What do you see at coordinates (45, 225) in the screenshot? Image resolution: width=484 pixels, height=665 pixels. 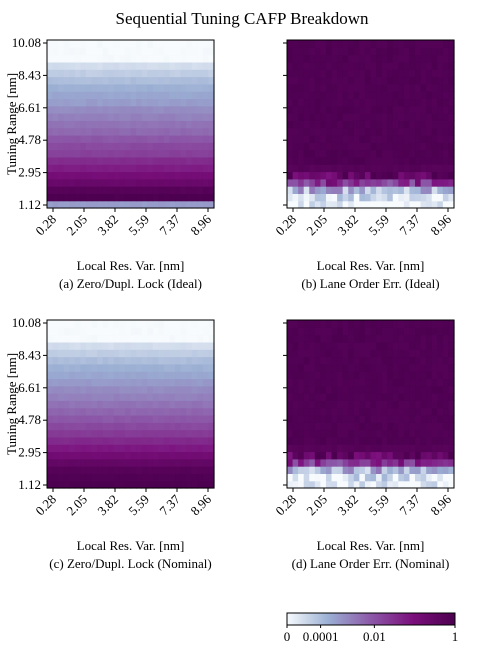 I see `x-tick-label: 0.28` at bounding box center [45, 225].